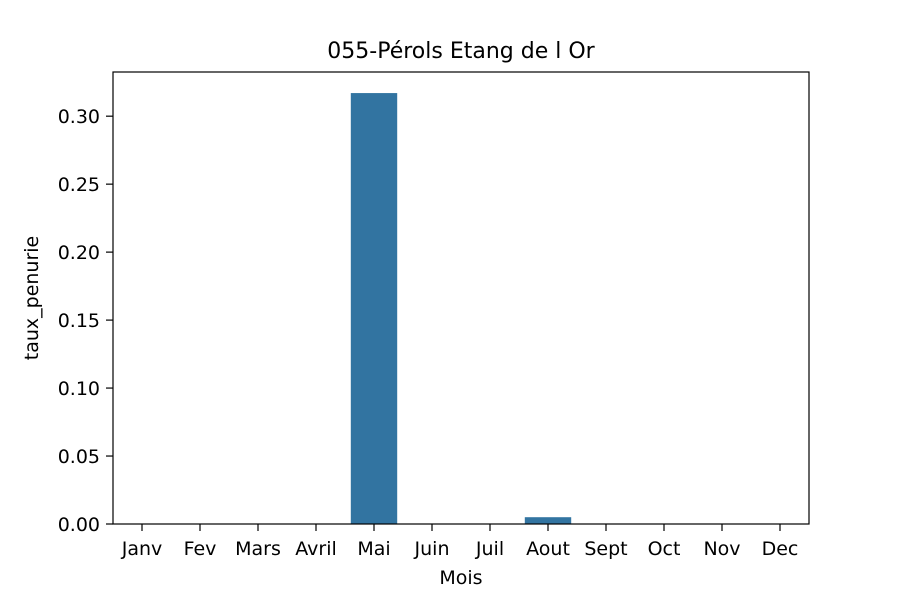  Describe the element at coordinates (373, 549) in the screenshot. I see `x-tick-label: Mai` at that location.